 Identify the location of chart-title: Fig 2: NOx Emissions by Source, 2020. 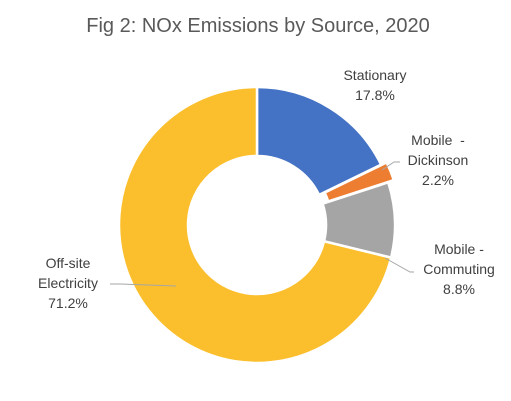
(257, 26).